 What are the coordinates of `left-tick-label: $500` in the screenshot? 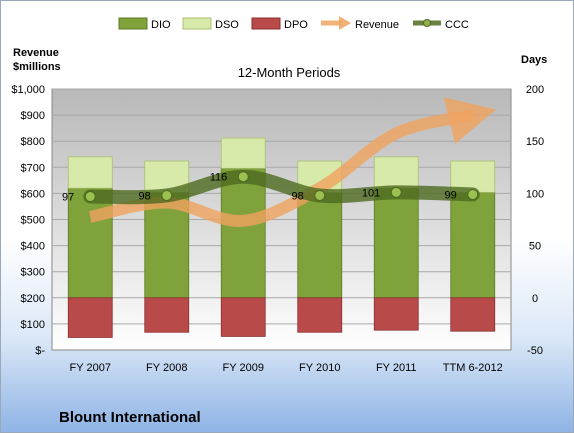 It's located at (33, 221).